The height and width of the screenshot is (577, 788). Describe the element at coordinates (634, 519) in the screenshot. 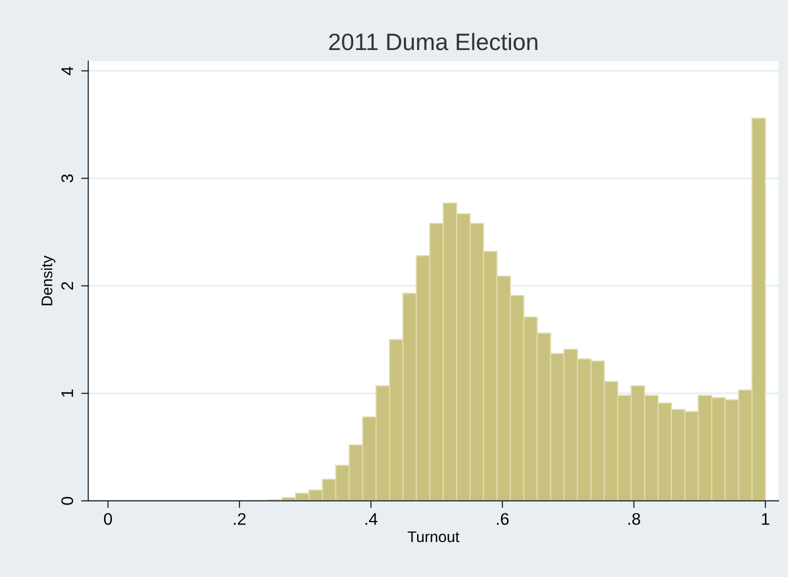

I see `x-tick-label: .8` at that location.